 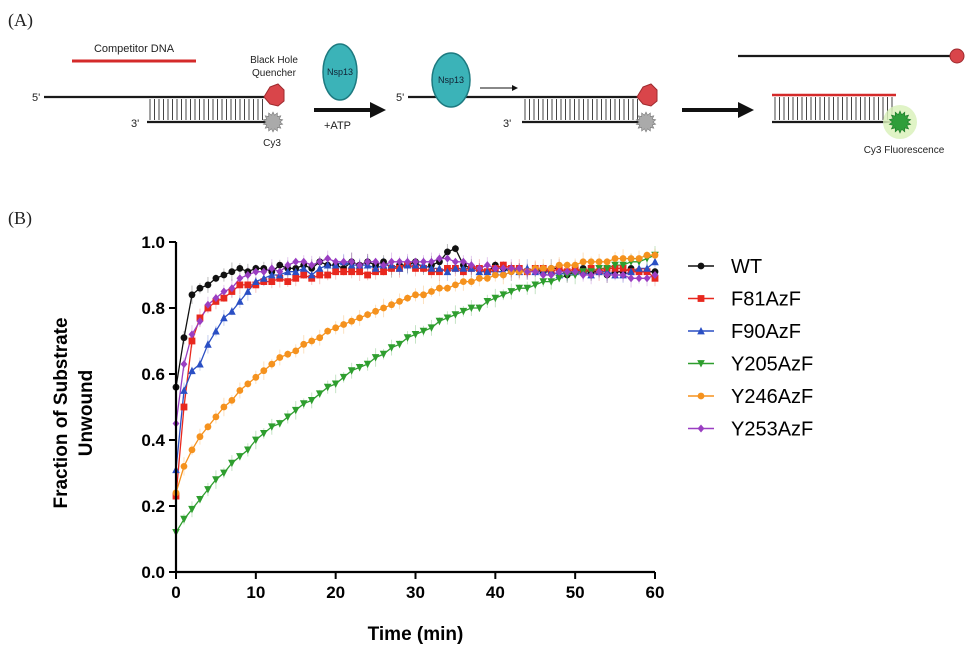 I want to click on x-axis-label: Time (min), so click(x=416, y=634).